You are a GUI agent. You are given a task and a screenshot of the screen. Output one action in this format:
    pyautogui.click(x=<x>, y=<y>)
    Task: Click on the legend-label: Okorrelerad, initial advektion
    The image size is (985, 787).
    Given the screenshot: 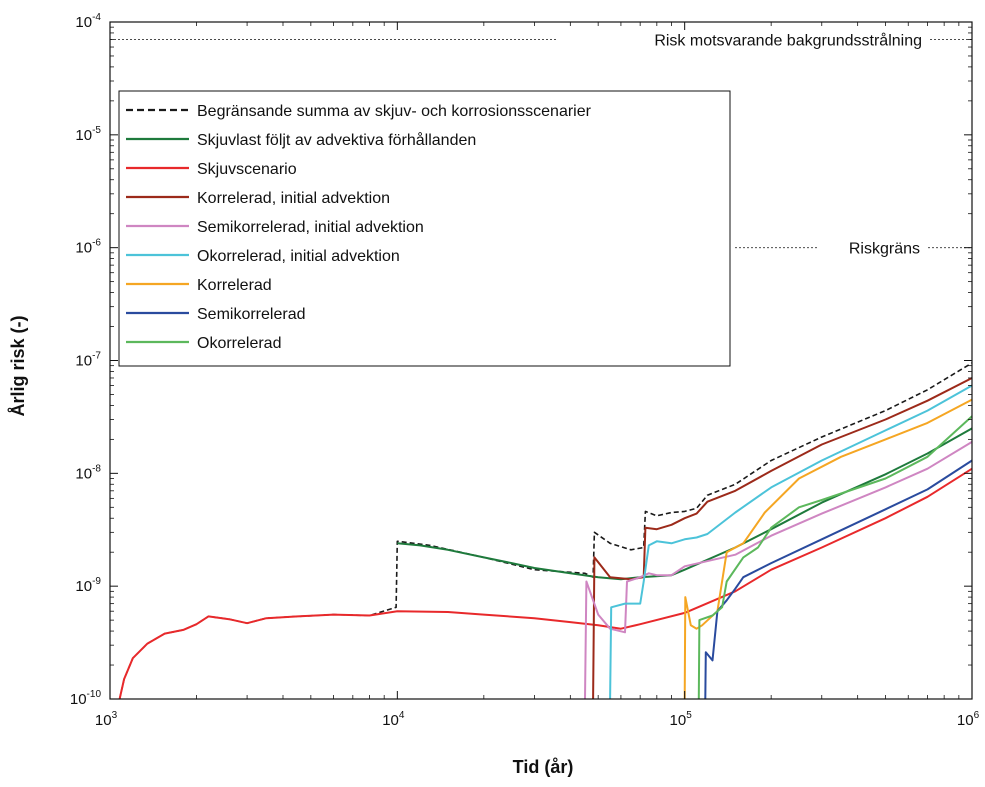 What is the action you would take?
    pyautogui.click(x=298, y=256)
    